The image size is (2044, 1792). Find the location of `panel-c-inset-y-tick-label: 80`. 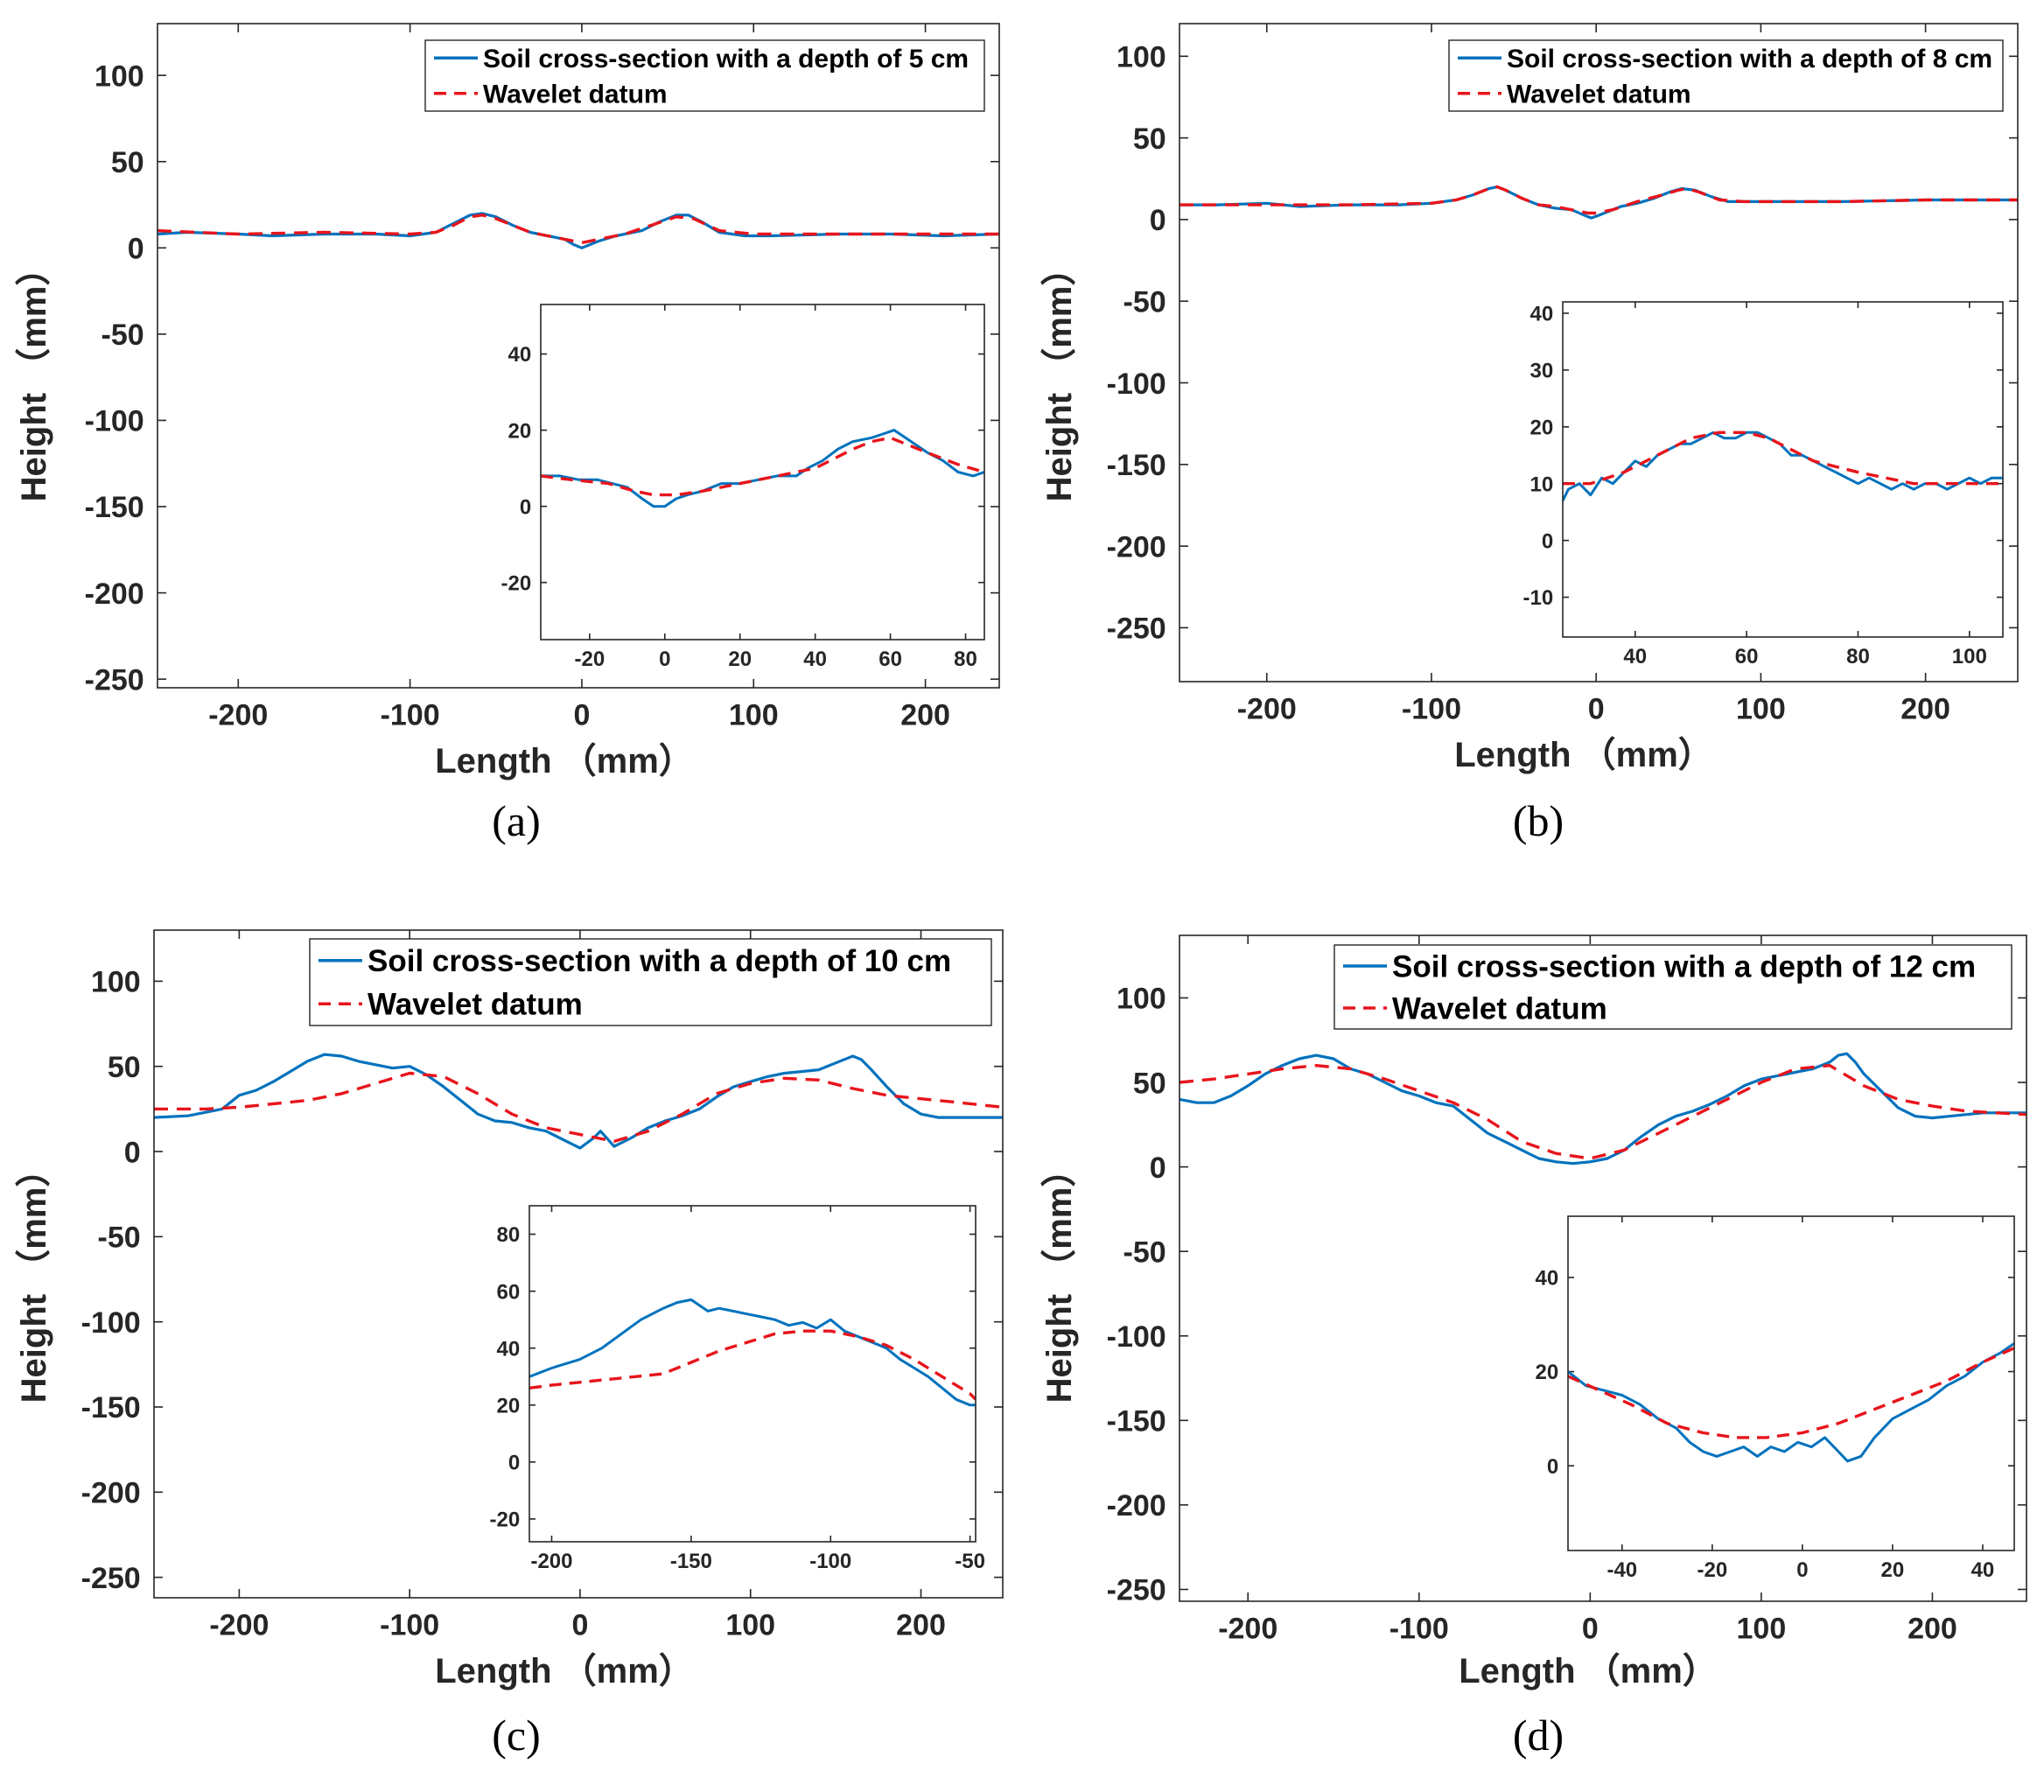

panel-c-inset-y-tick-label: 80 is located at coordinates (508, 1235).